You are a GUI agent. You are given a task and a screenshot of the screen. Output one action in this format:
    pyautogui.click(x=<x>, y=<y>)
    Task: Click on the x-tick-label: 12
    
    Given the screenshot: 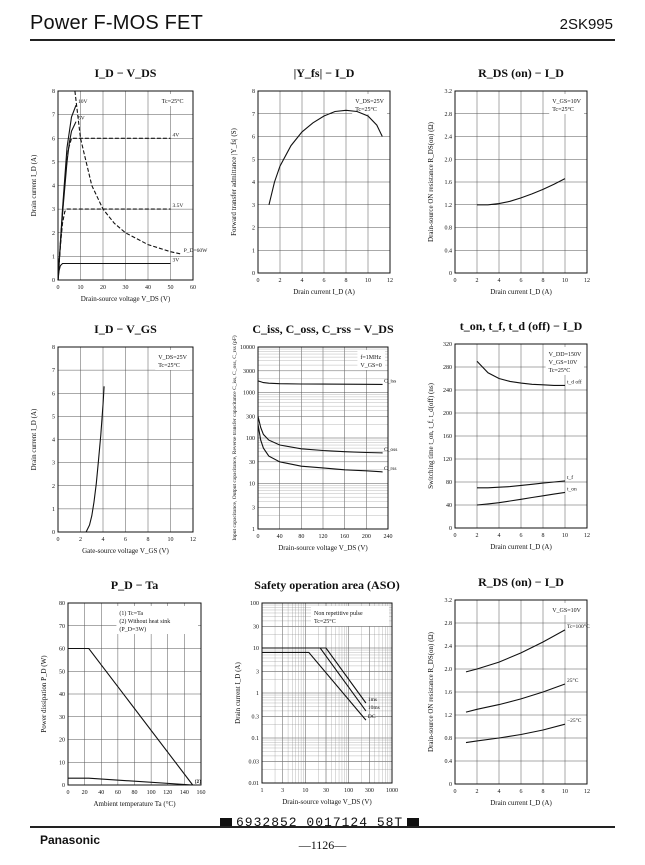 What is the action you would take?
    pyautogui.click(x=587, y=792)
    